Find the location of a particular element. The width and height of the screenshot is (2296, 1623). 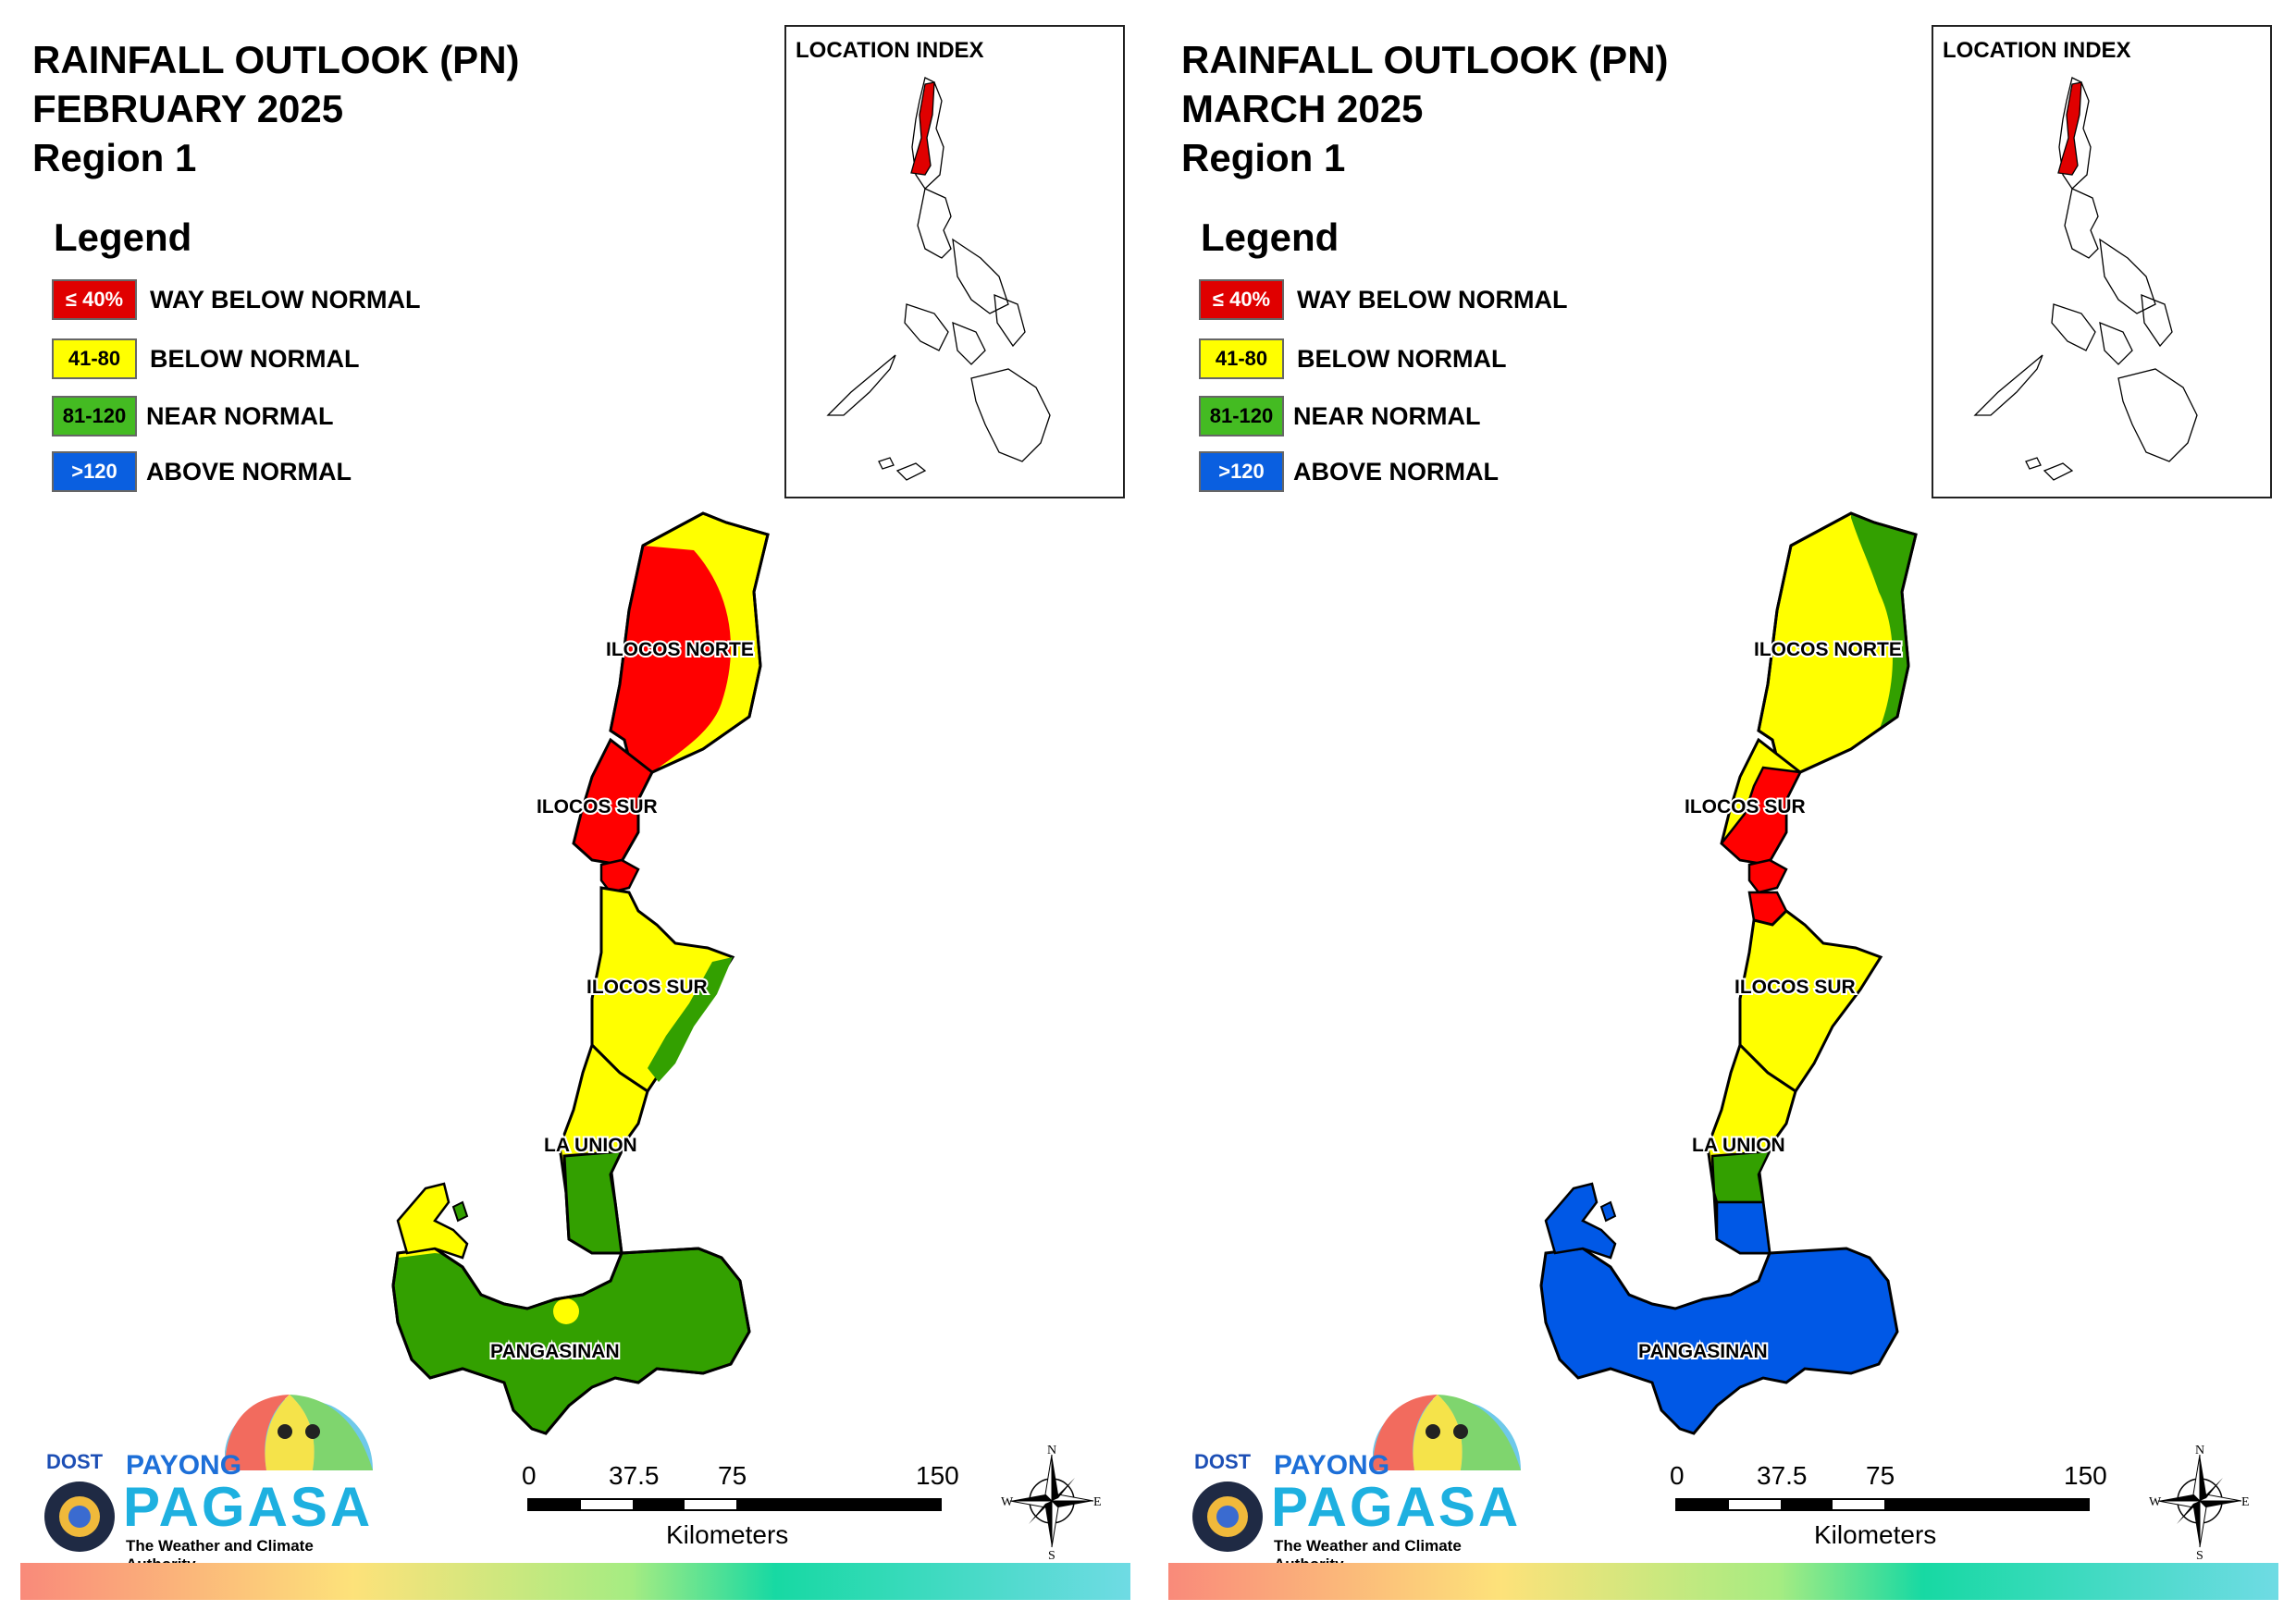

title-line-2: MARCH 2025 is located at coordinates (1302, 108).